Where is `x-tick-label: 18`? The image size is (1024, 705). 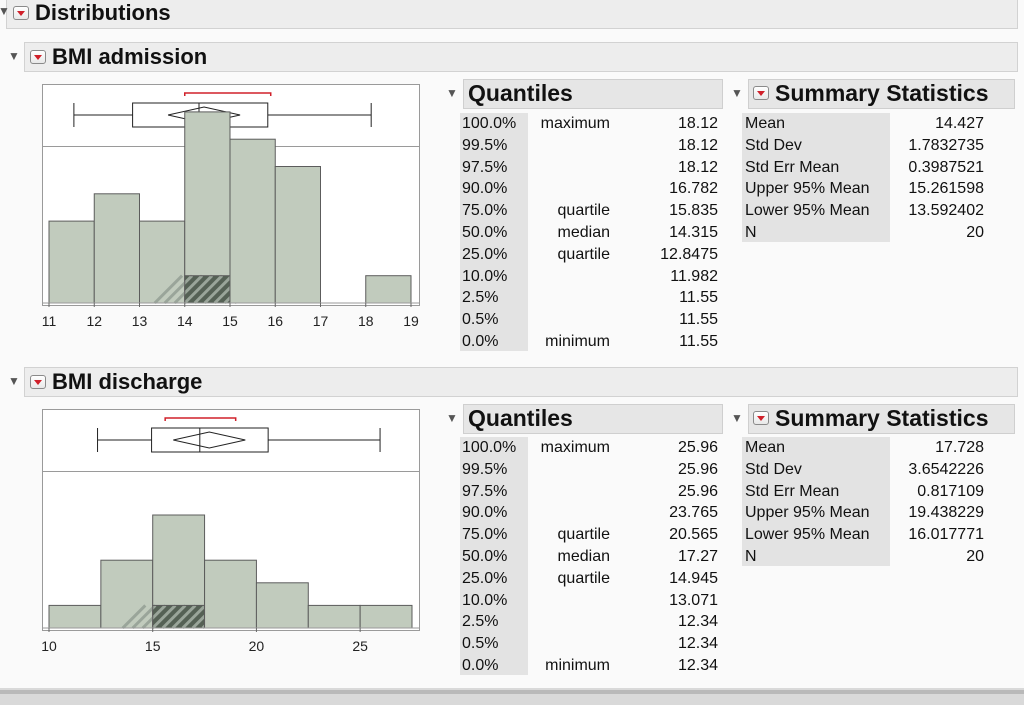
x-tick-label: 18 is located at coordinates (366, 321).